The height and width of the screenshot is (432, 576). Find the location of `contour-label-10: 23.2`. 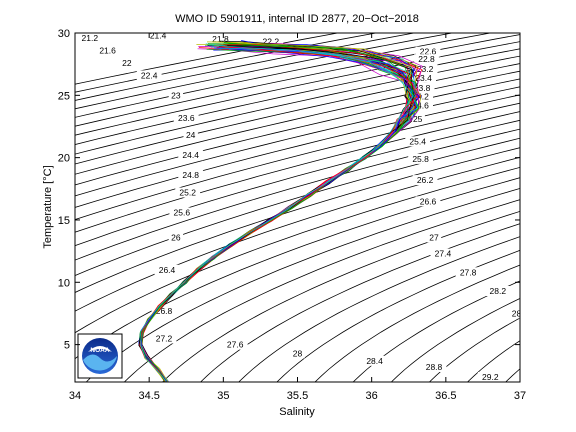

contour-label-10: 23.2 is located at coordinates (425, 69).